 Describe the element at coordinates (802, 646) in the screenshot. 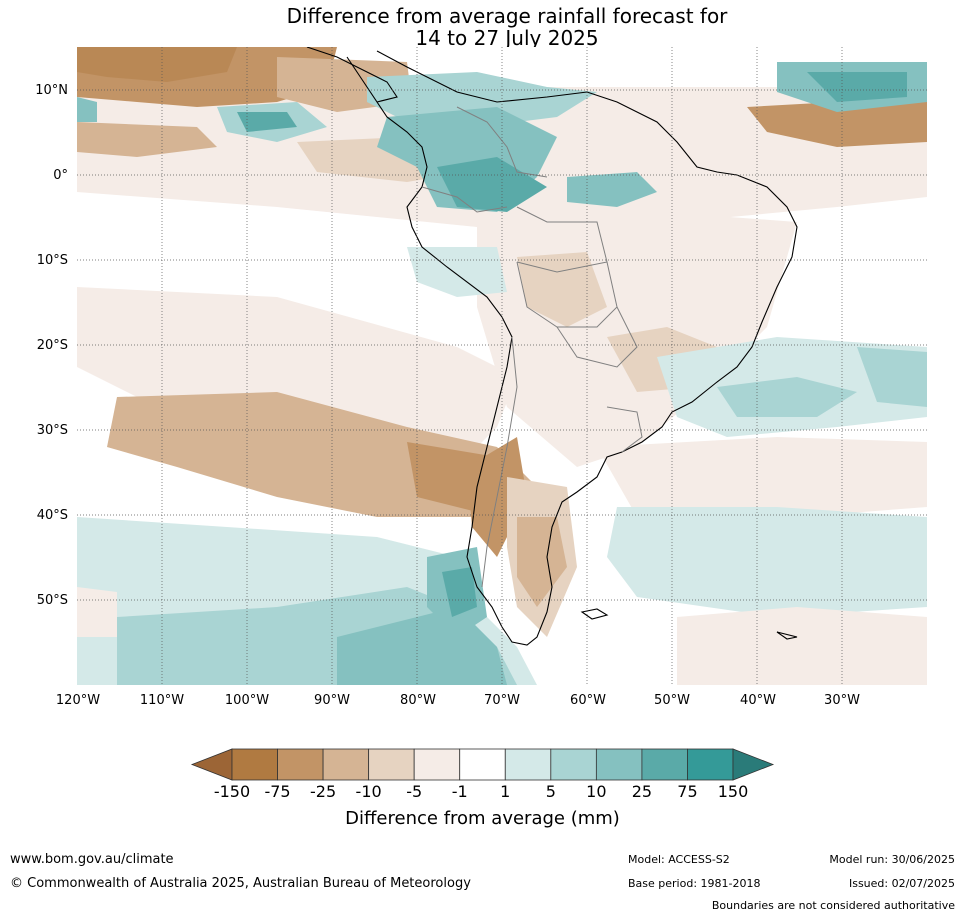

I see `dry-patch-atlantic-far-south` at that location.